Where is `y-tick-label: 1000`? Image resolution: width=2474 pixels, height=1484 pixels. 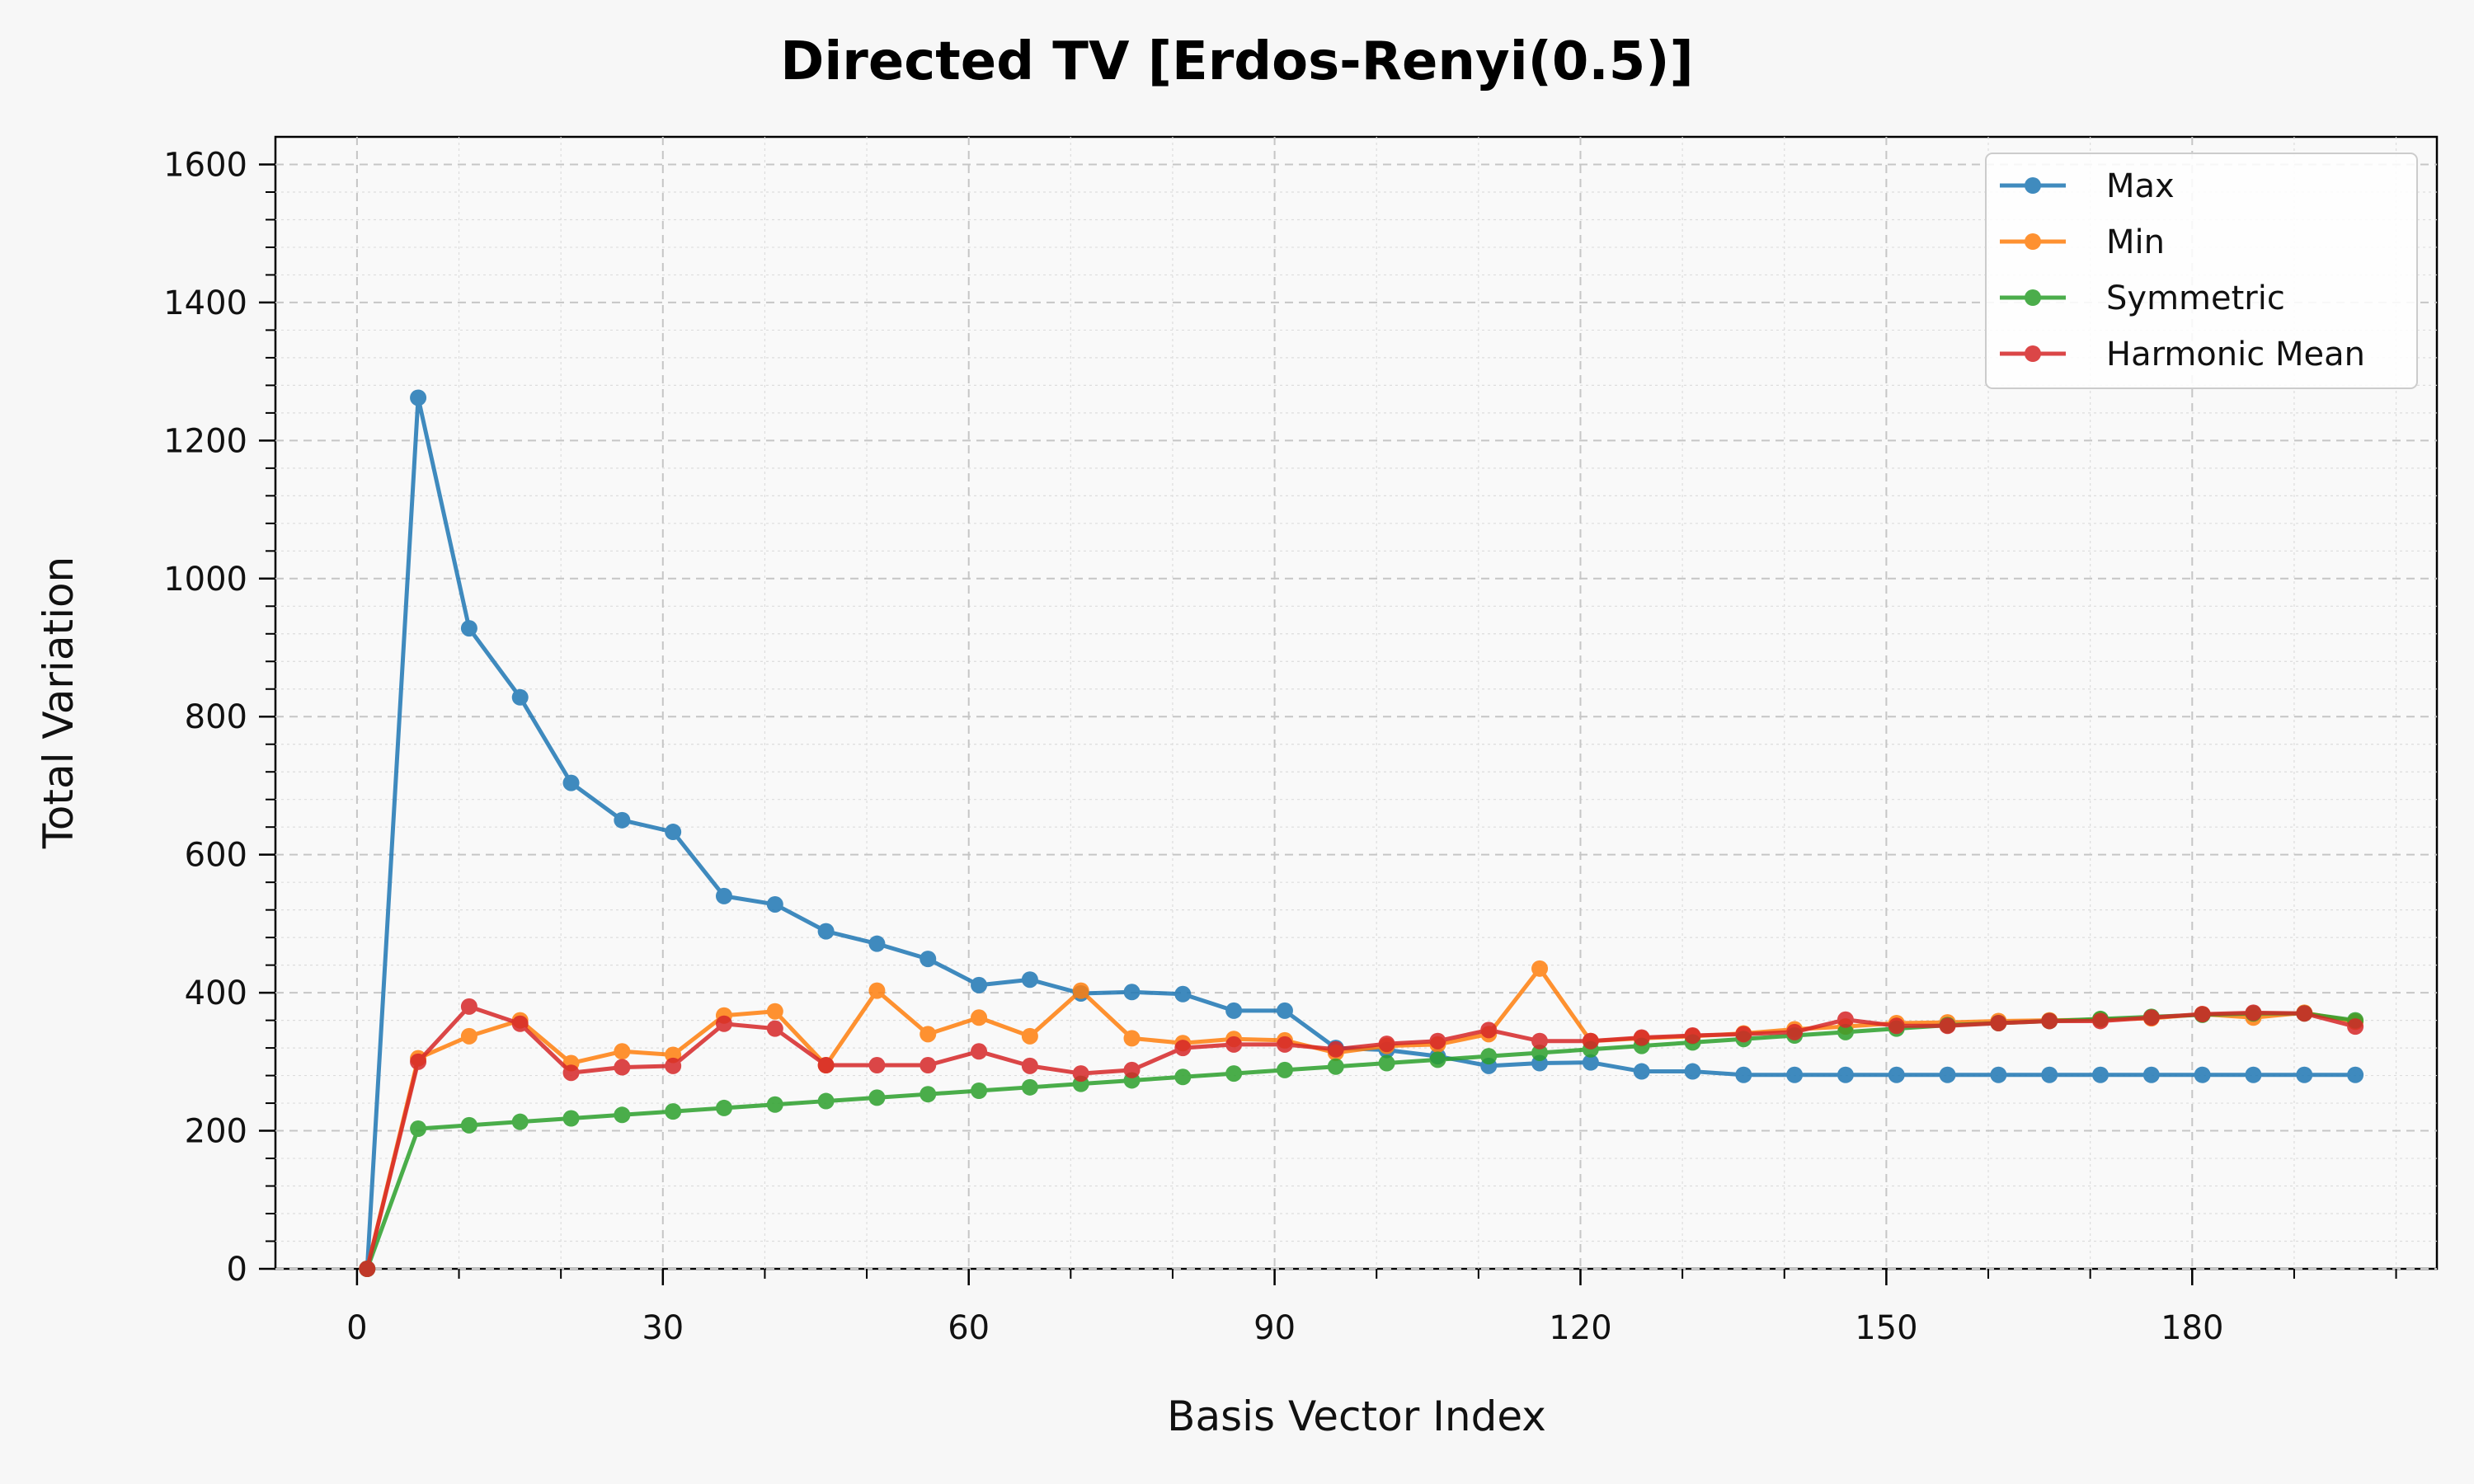
y-tick-label: 1000 is located at coordinates (205, 580).